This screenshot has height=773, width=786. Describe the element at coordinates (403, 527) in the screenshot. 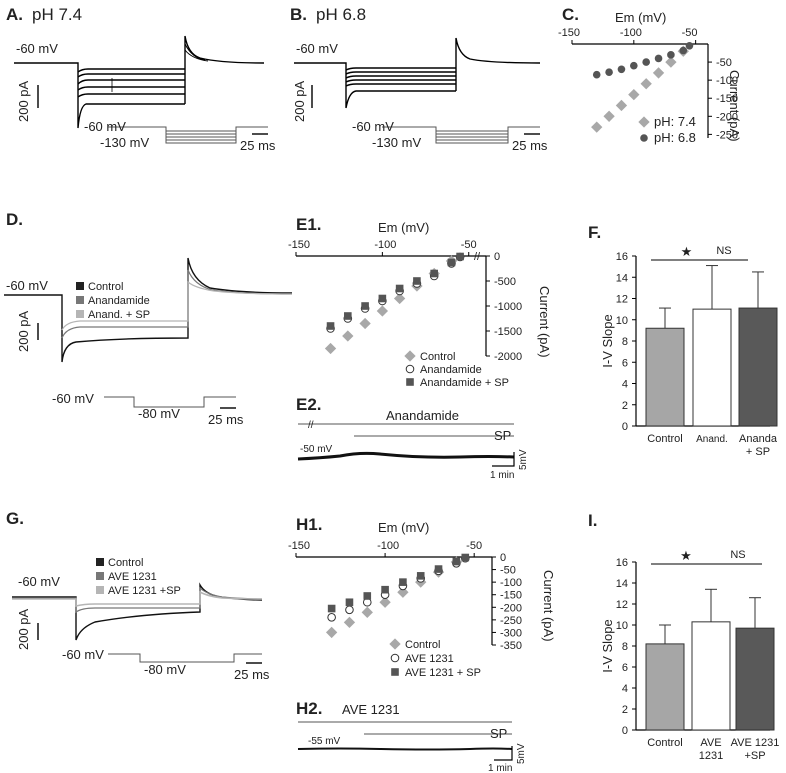

I see `x-axis-title: Em (mV)` at that location.